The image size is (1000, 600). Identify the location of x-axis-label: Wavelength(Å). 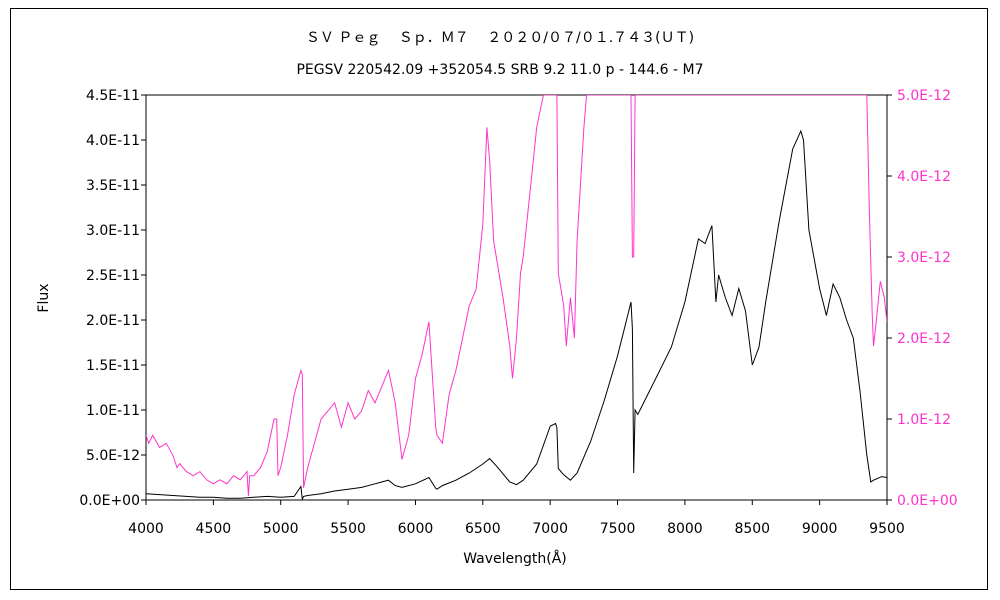
(515, 558).